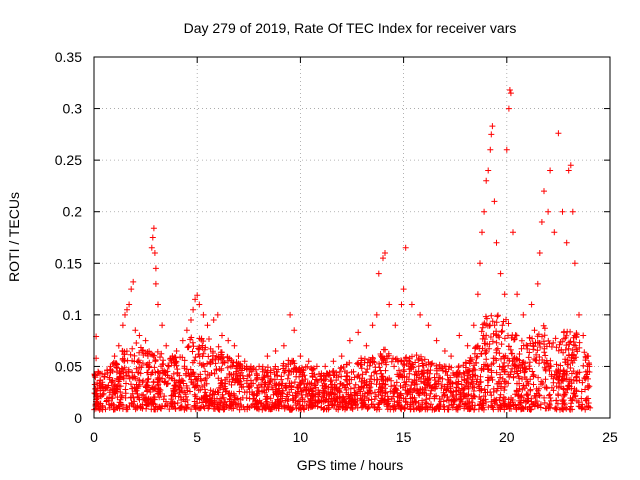  Describe the element at coordinates (301, 437) in the screenshot. I see `x-tick-label: 10` at that location.